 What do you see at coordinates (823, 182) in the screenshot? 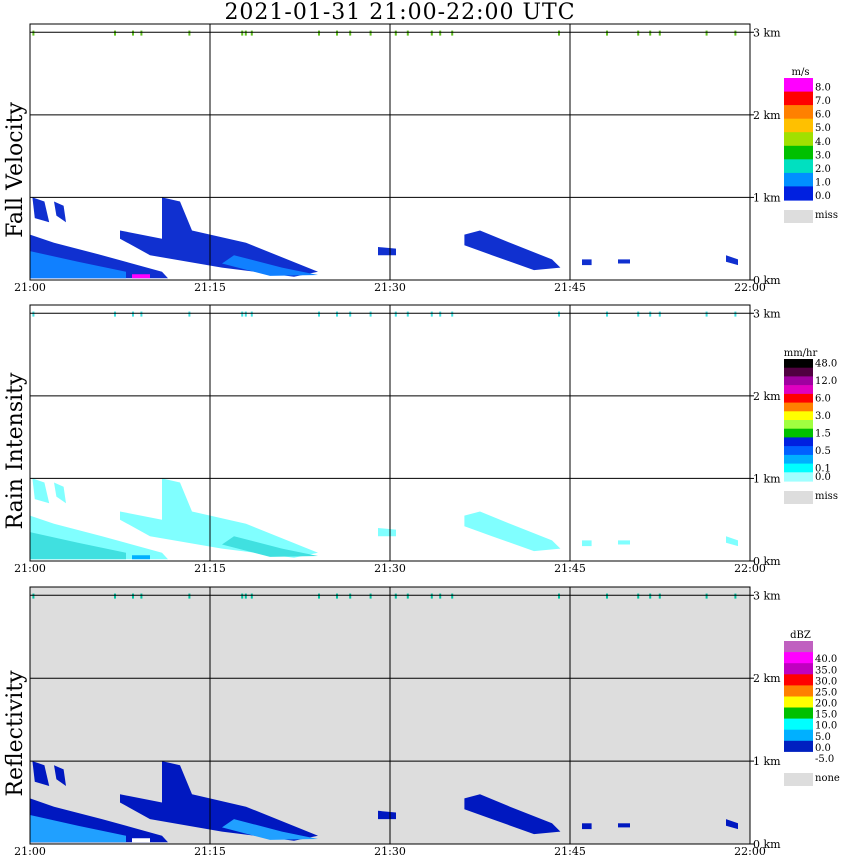
I see `colorbar-label: 1.0` at bounding box center [823, 182].